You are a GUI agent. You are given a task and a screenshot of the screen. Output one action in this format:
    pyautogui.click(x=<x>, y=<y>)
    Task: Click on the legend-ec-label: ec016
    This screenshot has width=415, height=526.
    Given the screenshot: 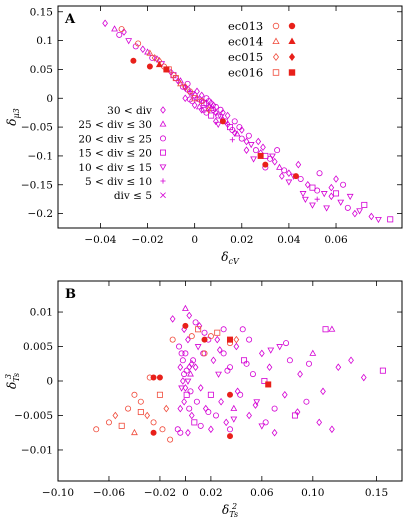 What is the action you would take?
    pyautogui.click(x=245, y=73)
    